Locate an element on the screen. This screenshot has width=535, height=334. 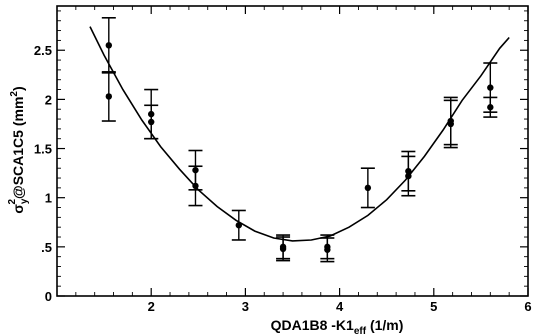
x-axis-label-main: QDA1B8 -K1 is located at coordinates (312, 325).